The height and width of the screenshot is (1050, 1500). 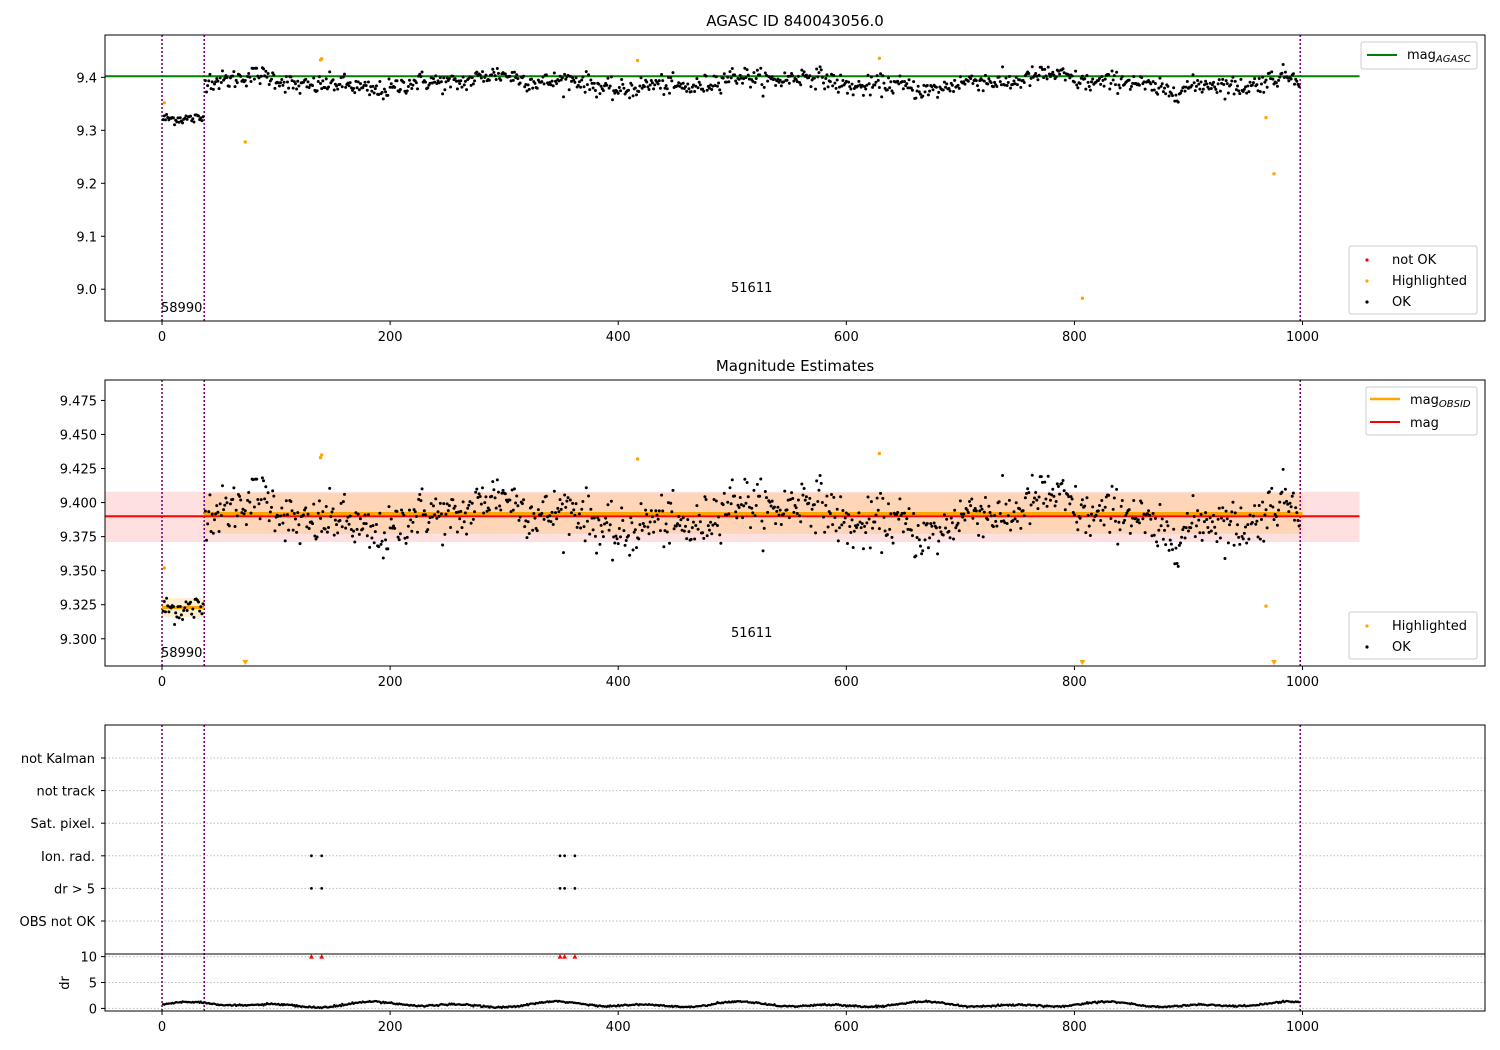 I want to click on legend-marker-not-ok, so click(x=1367, y=260).